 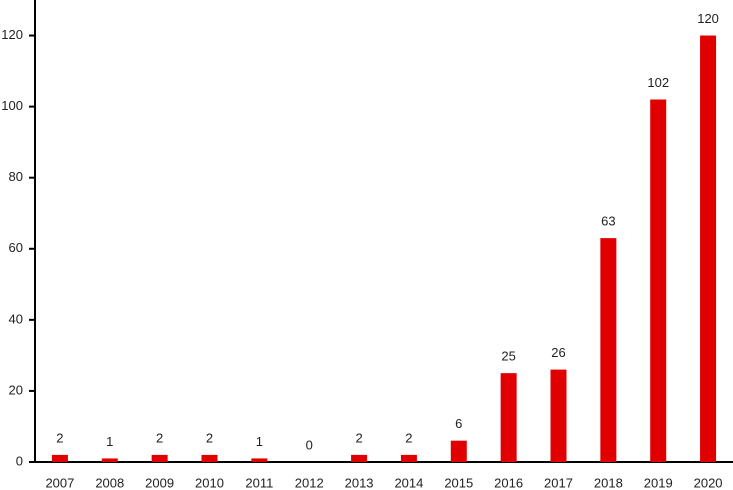 What do you see at coordinates (458, 423) in the screenshot?
I see `data-label: 6` at bounding box center [458, 423].